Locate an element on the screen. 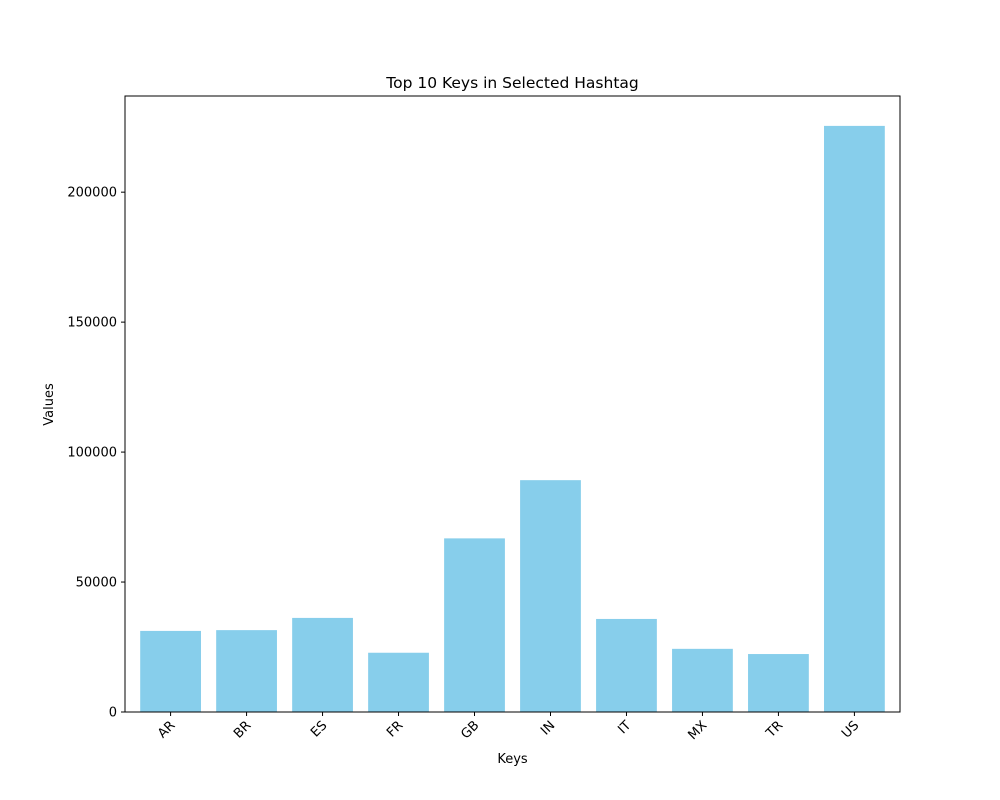 This screenshot has height=800, width=1000. bar-fr is located at coordinates (398, 682).